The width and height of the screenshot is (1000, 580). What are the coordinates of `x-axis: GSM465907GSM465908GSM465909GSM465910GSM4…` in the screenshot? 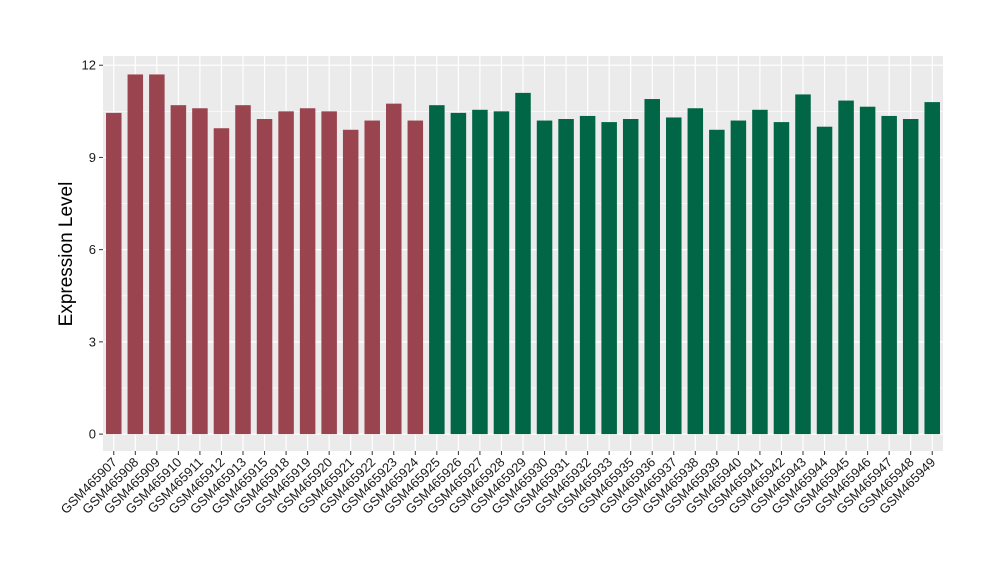 It's located at (498, 484).